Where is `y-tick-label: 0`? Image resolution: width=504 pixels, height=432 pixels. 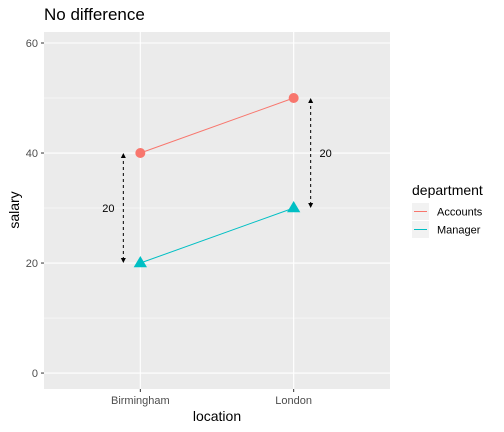
y-tick-label: 0 is located at coordinates (35, 374).